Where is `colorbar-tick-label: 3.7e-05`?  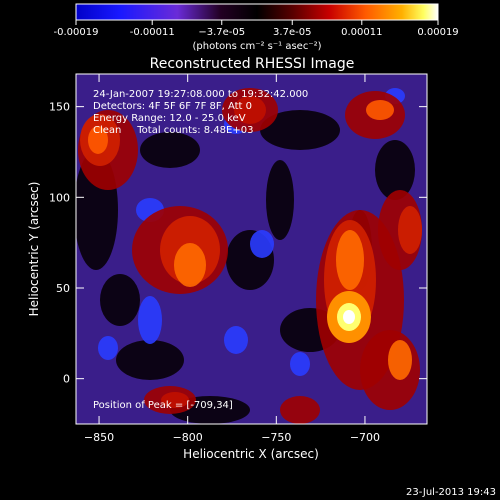
colorbar-tick-label: 3.7e-05 is located at coordinates (292, 32).